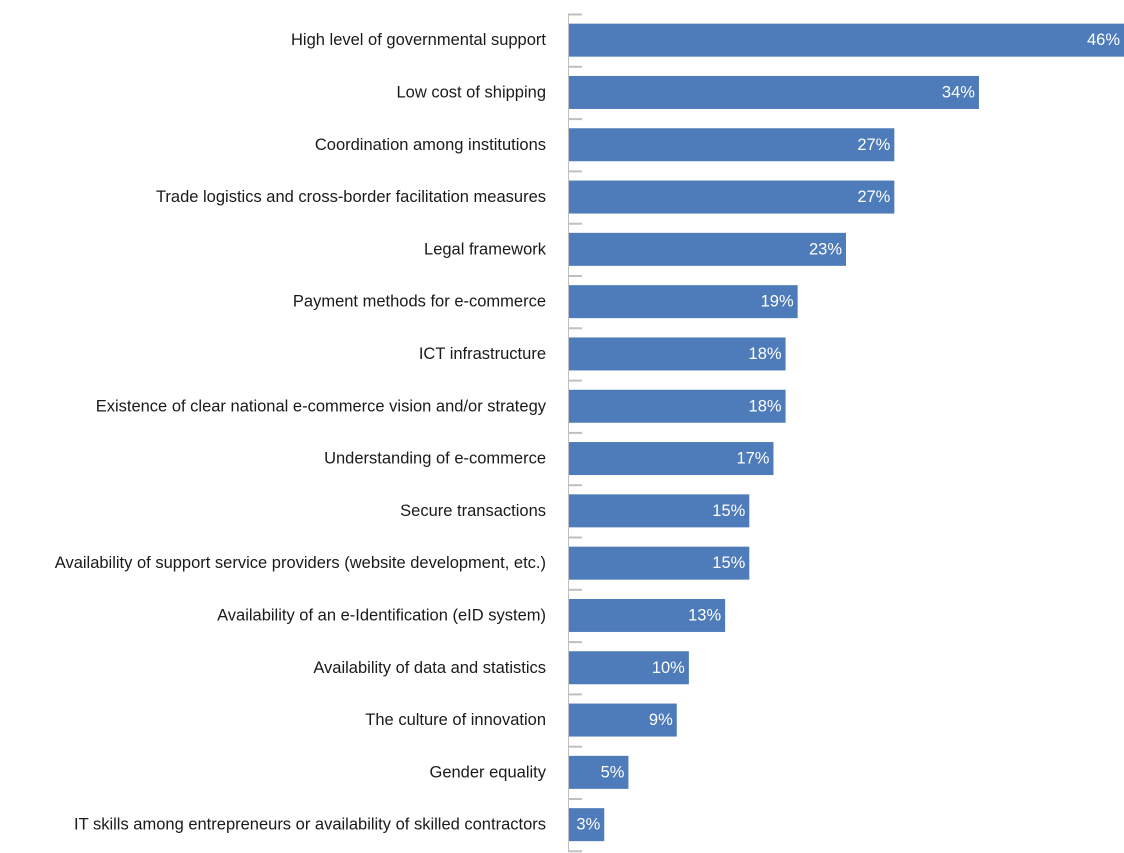 This screenshot has height=853, width=1124. What do you see at coordinates (958, 92) in the screenshot?
I see `data-label: 34%` at bounding box center [958, 92].